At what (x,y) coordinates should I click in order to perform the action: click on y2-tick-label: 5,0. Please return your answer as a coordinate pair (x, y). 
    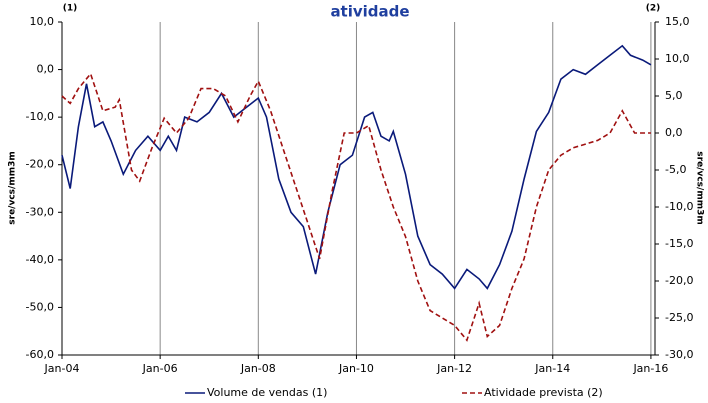
    Looking at the image, I should click on (674, 95).